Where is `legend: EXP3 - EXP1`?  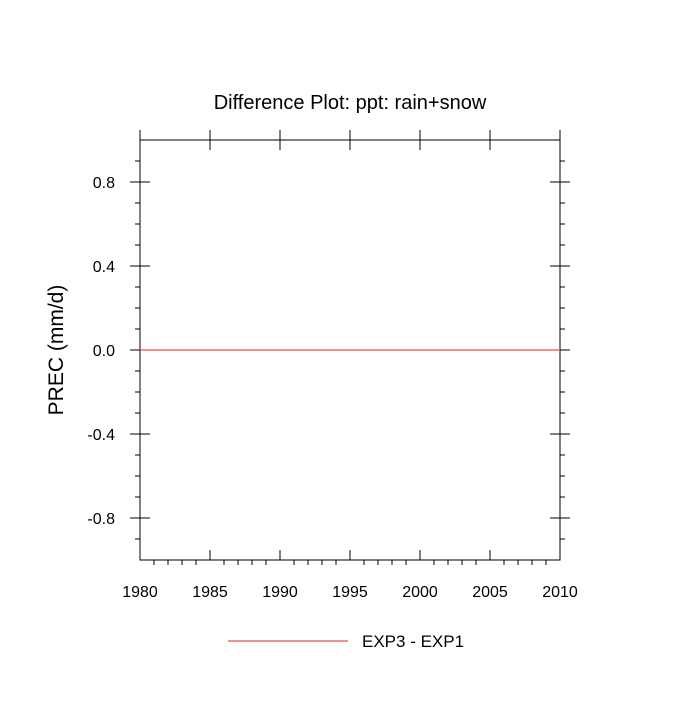
legend: EXP3 - EXP1 is located at coordinates (346, 641).